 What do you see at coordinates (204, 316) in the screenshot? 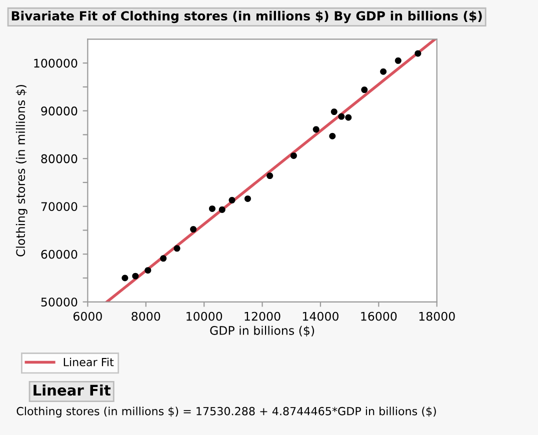
I see `x-tick-label: 10000` at bounding box center [204, 316].